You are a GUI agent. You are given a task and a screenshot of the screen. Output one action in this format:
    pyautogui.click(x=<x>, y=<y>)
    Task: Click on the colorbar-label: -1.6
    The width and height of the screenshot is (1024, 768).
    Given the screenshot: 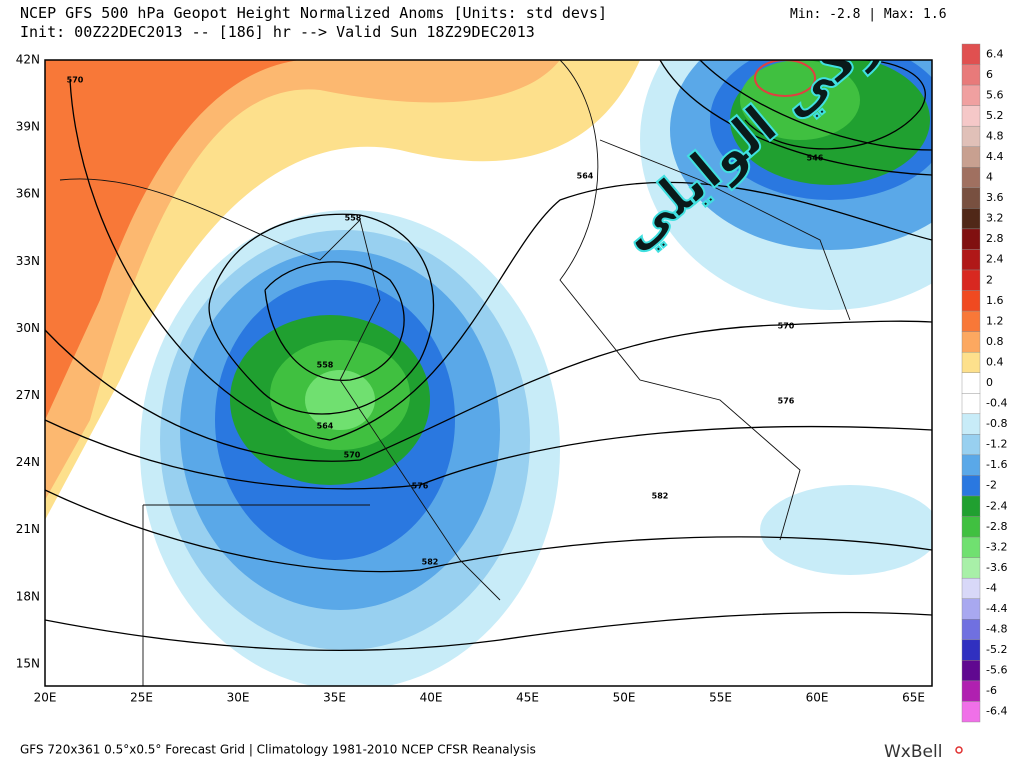 What is the action you would take?
    pyautogui.click(x=996, y=464)
    